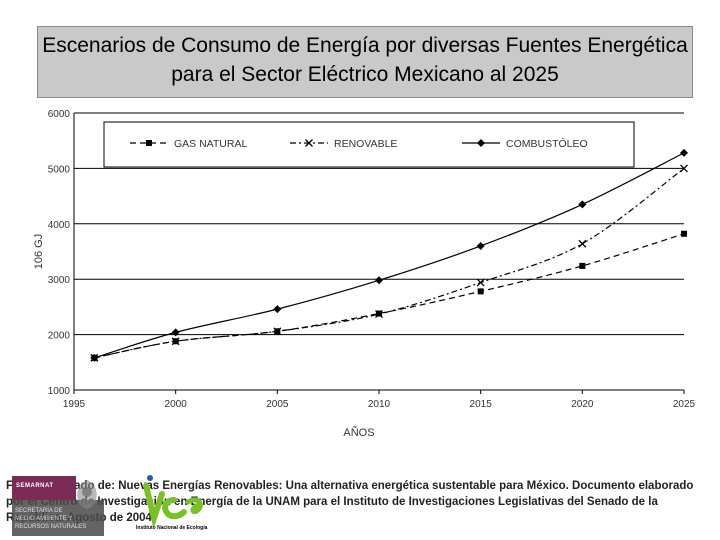 The image size is (720, 540). What do you see at coordinates (547, 143) in the screenshot?
I see `legend-label: COMBUSTÓLEO` at bounding box center [547, 143].